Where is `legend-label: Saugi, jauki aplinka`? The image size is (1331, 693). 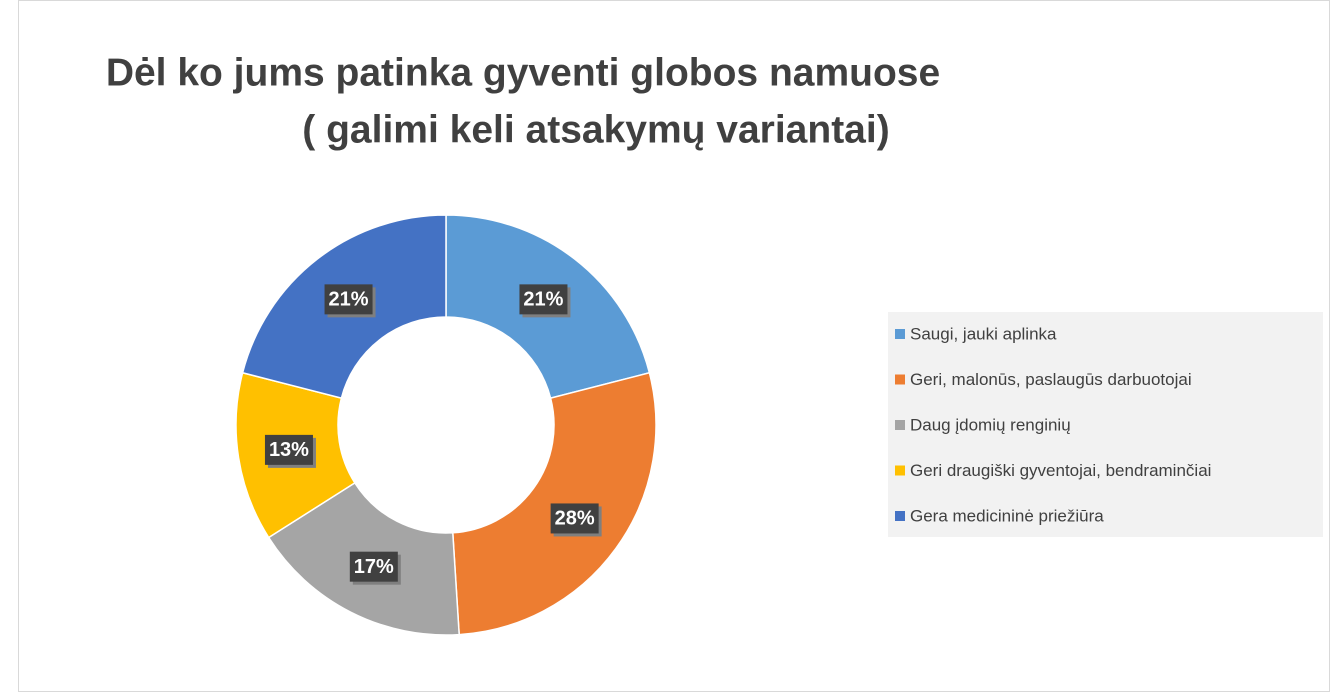 legend-label: Saugi, jauki aplinka is located at coordinates (983, 333).